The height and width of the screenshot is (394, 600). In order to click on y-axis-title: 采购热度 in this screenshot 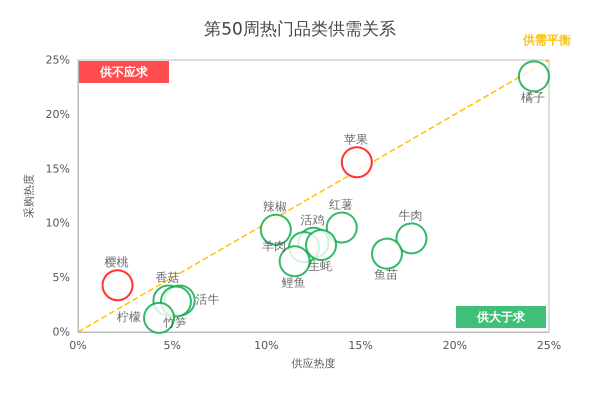, I will do `click(29, 196)`.